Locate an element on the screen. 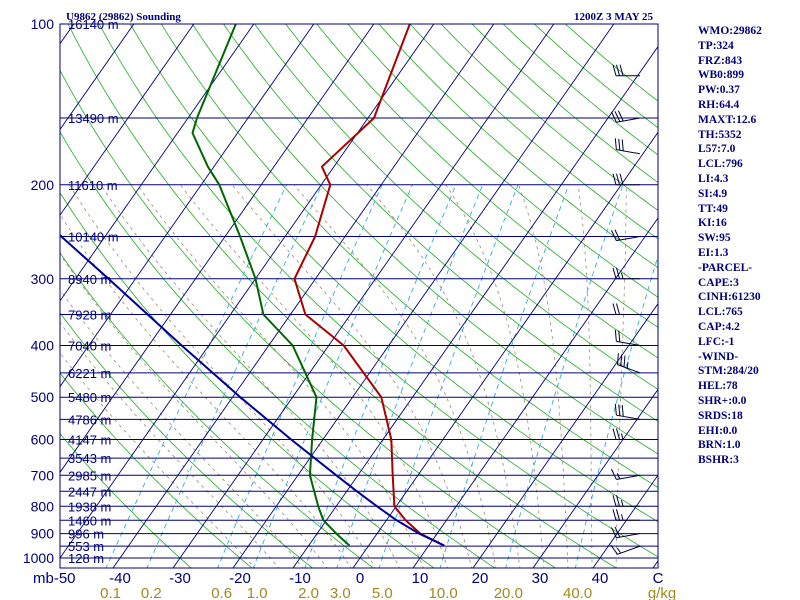 Image resolution: width=800 pixels, height=600 pixels. index-item: WB0:899 is located at coordinates (721, 75).